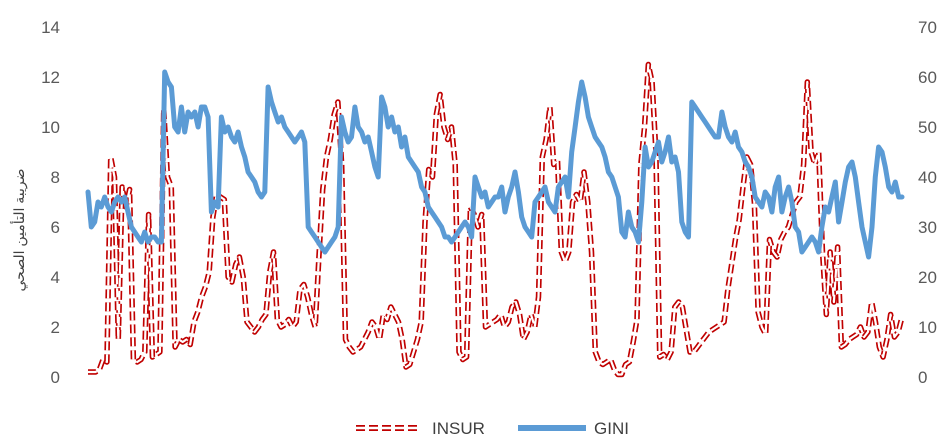 The image size is (946, 439). Describe the element at coordinates (50, 77) in the screenshot. I see `y-left-tick-label: 12` at that location.